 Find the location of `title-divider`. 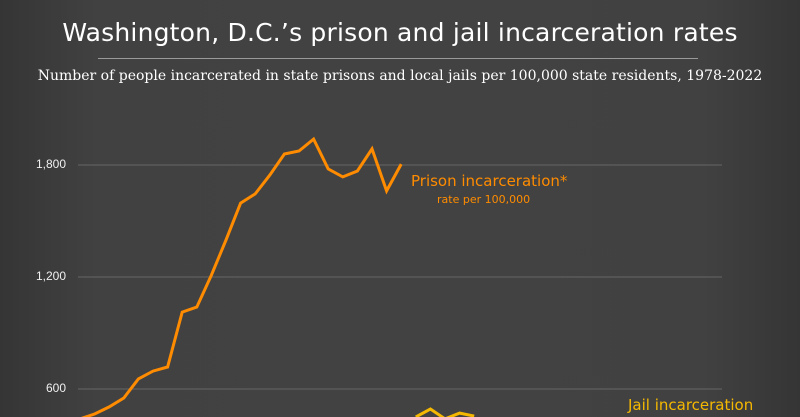

title-divider is located at coordinates (398, 58).